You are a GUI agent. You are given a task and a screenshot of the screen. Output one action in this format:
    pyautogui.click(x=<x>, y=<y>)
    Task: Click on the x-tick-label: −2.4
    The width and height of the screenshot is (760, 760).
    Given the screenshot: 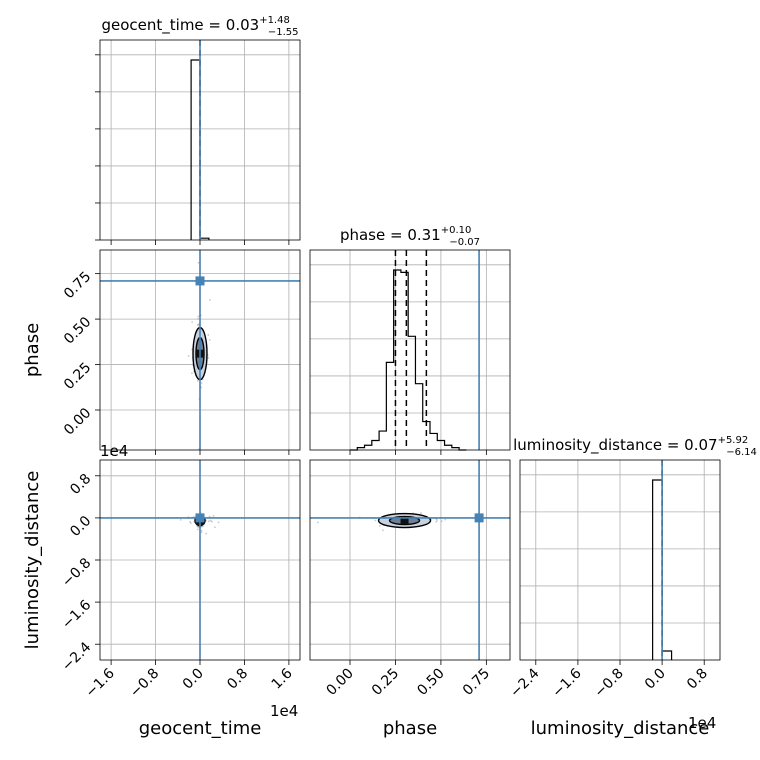 What is the action you would take?
    pyautogui.click(x=524, y=682)
    